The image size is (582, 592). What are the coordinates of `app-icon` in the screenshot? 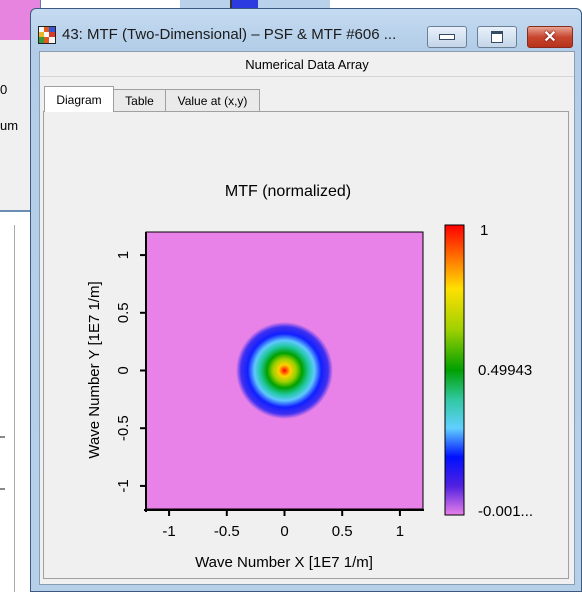 It's located at (47, 35).